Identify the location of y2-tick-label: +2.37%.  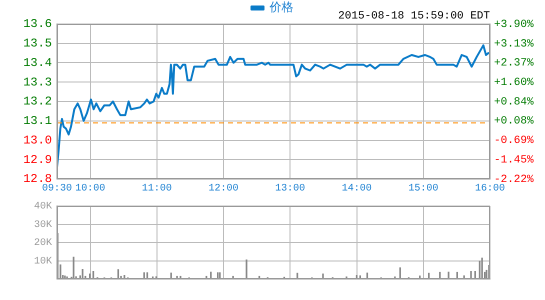
(514, 64).